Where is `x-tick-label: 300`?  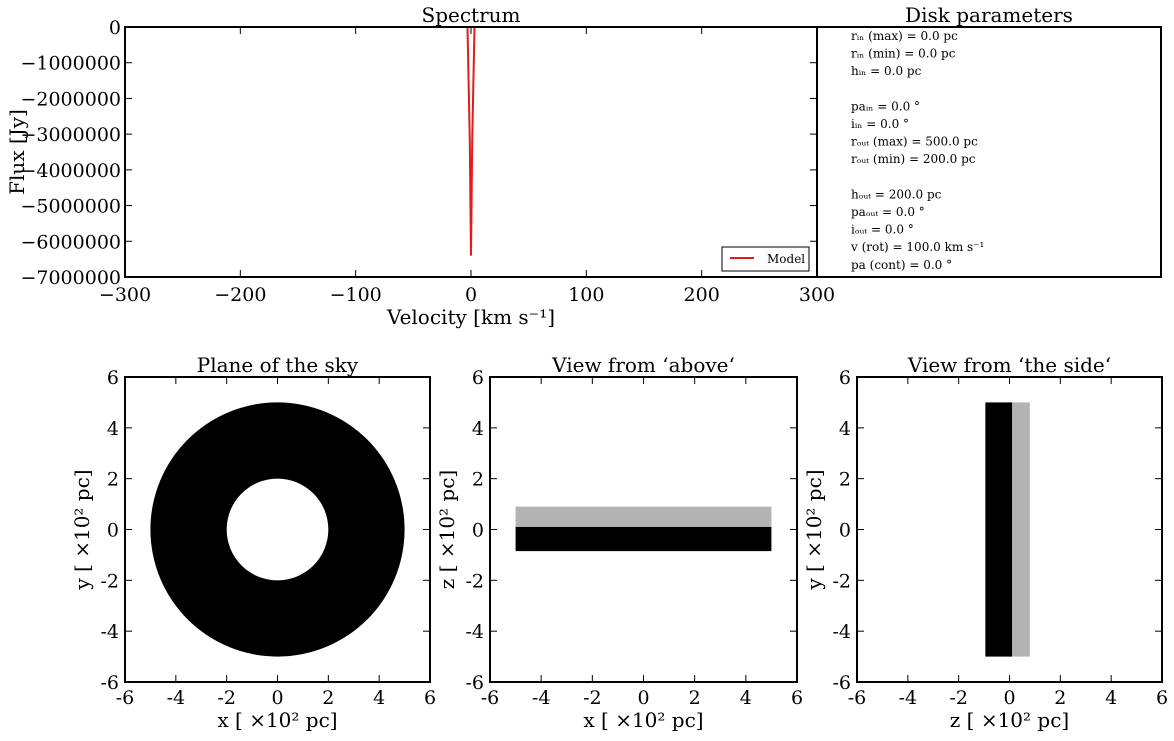 x-tick-label: 300 is located at coordinates (817, 295).